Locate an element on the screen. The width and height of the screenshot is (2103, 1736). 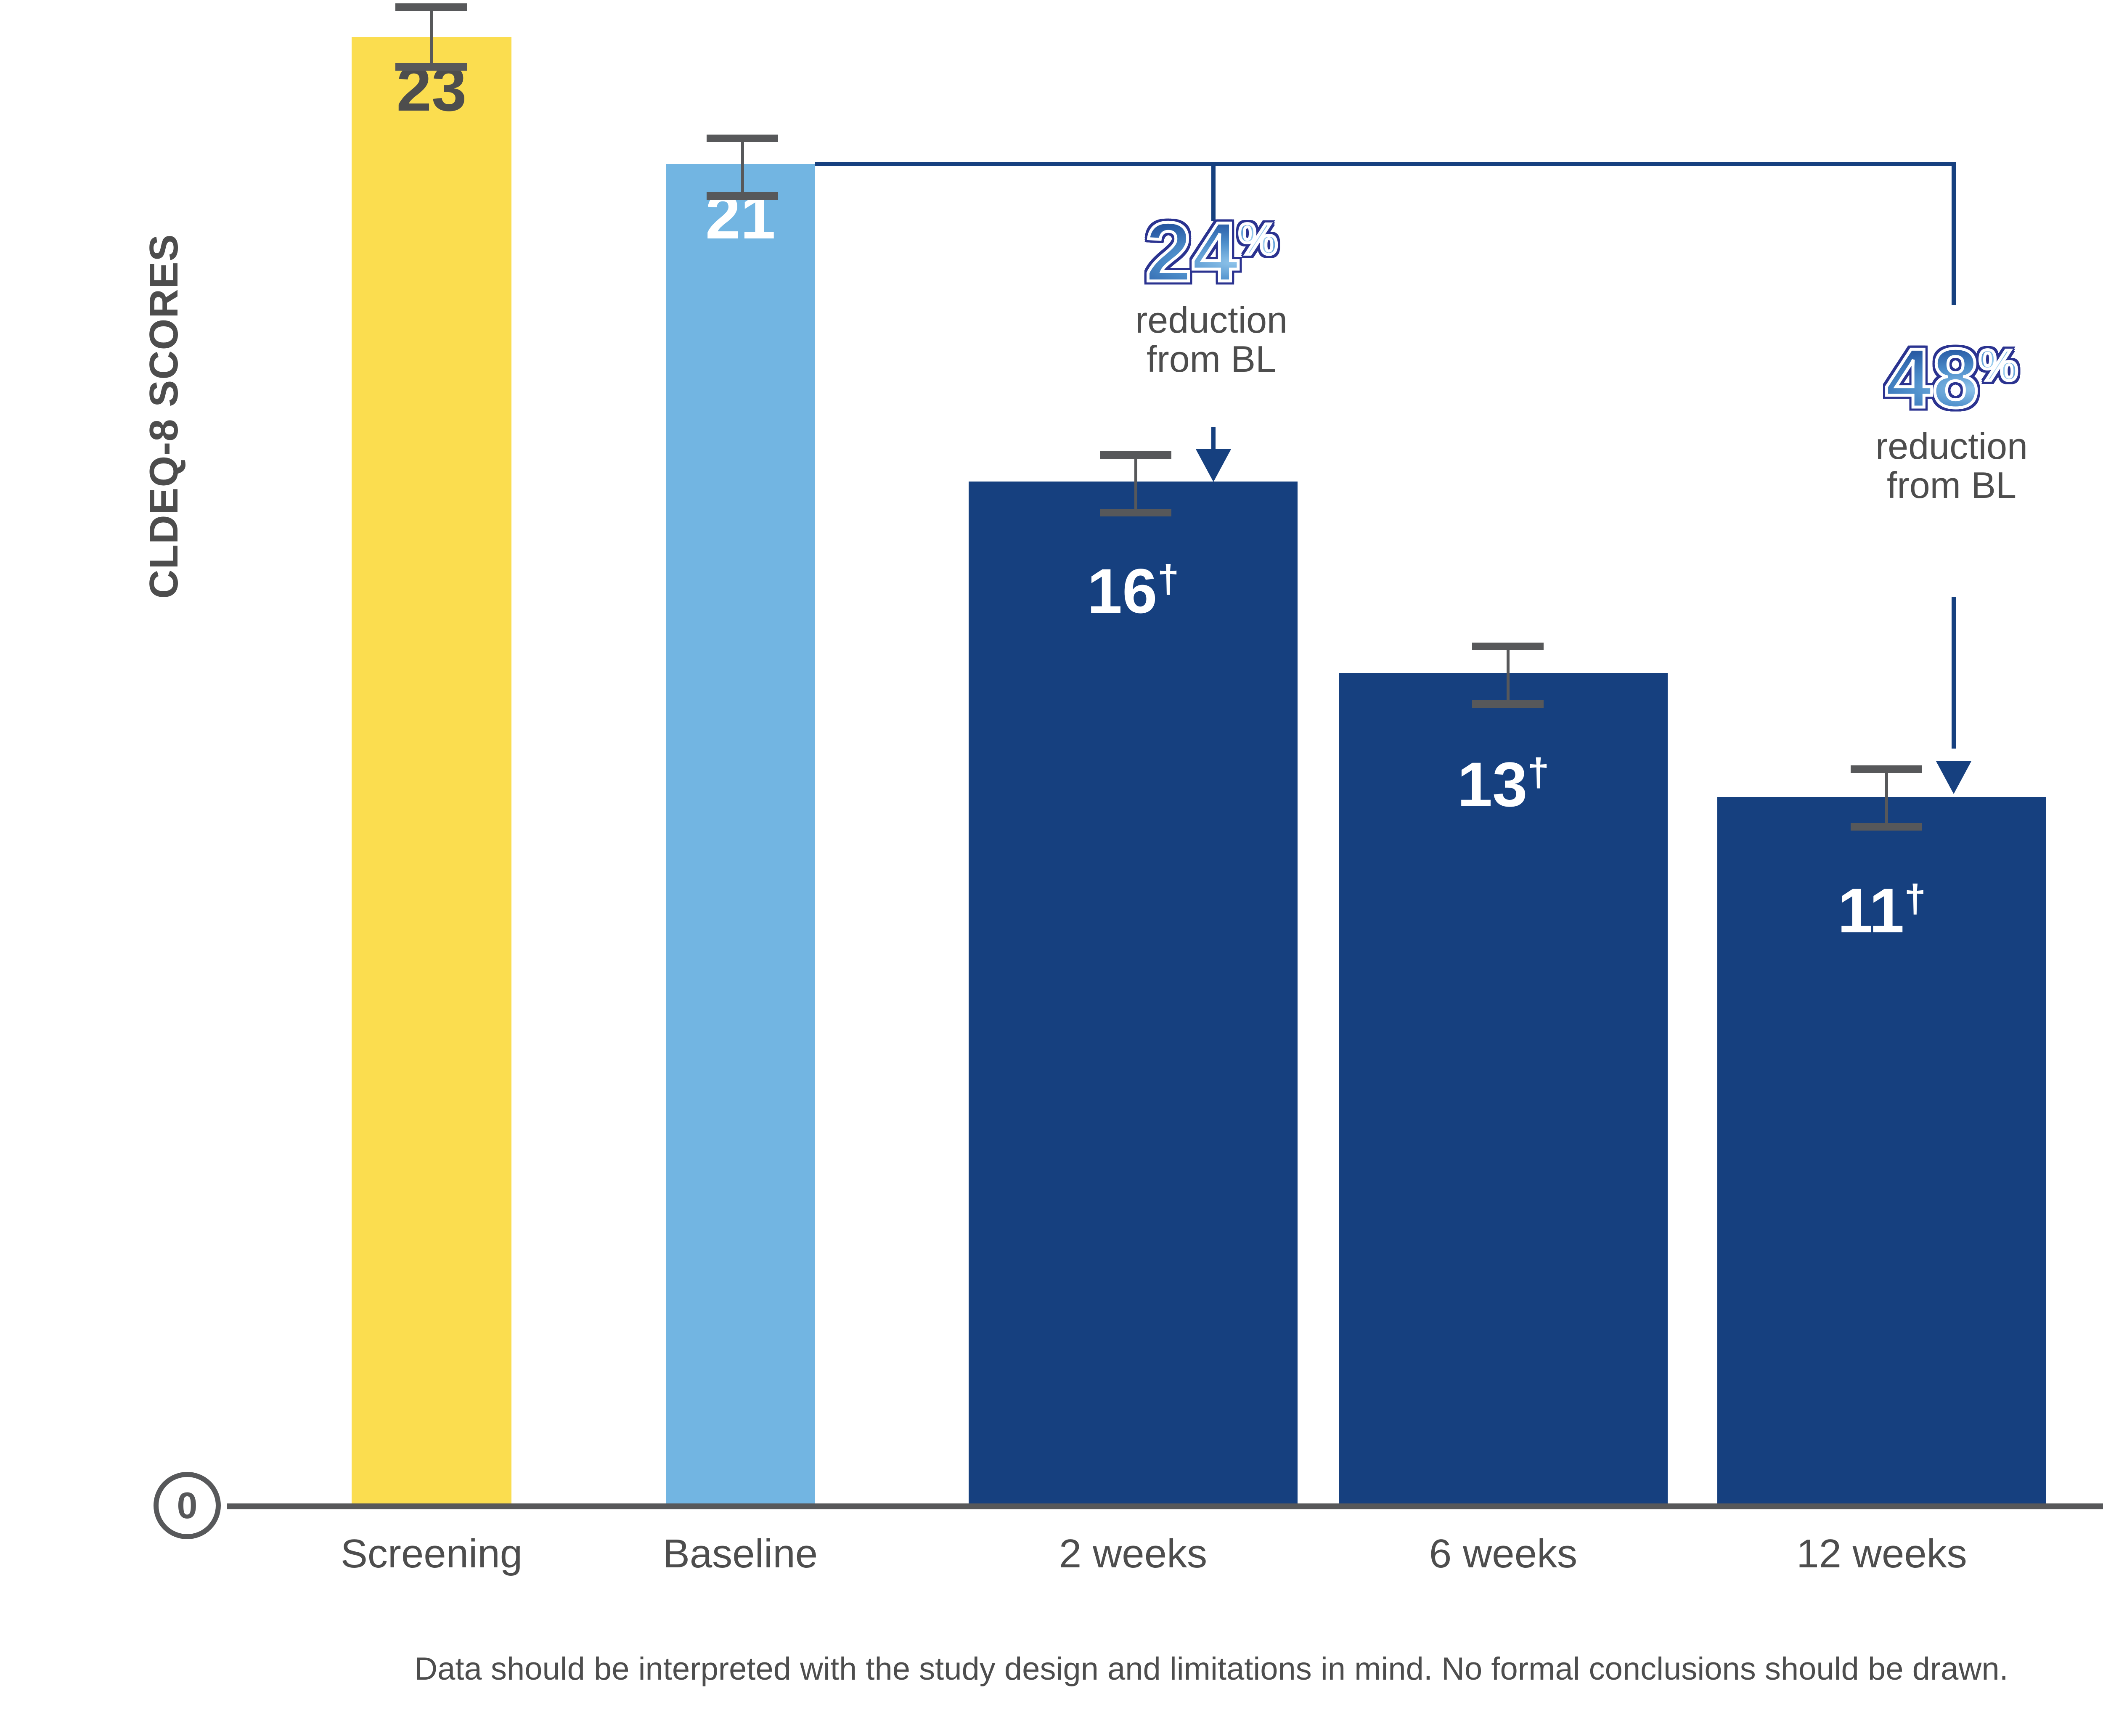
callout-reduction-2-weeks: 24% reduction from BL is located at coordinates (1211, 294).